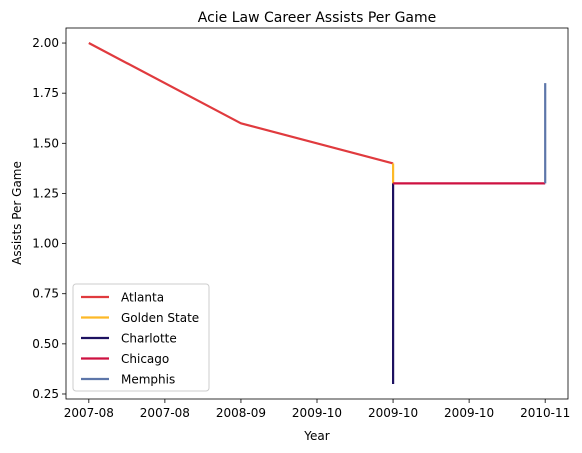 The width and height of the screenshot is (582, 453). I want to click on x-tick-label: 2008-09, so click(241, 413).